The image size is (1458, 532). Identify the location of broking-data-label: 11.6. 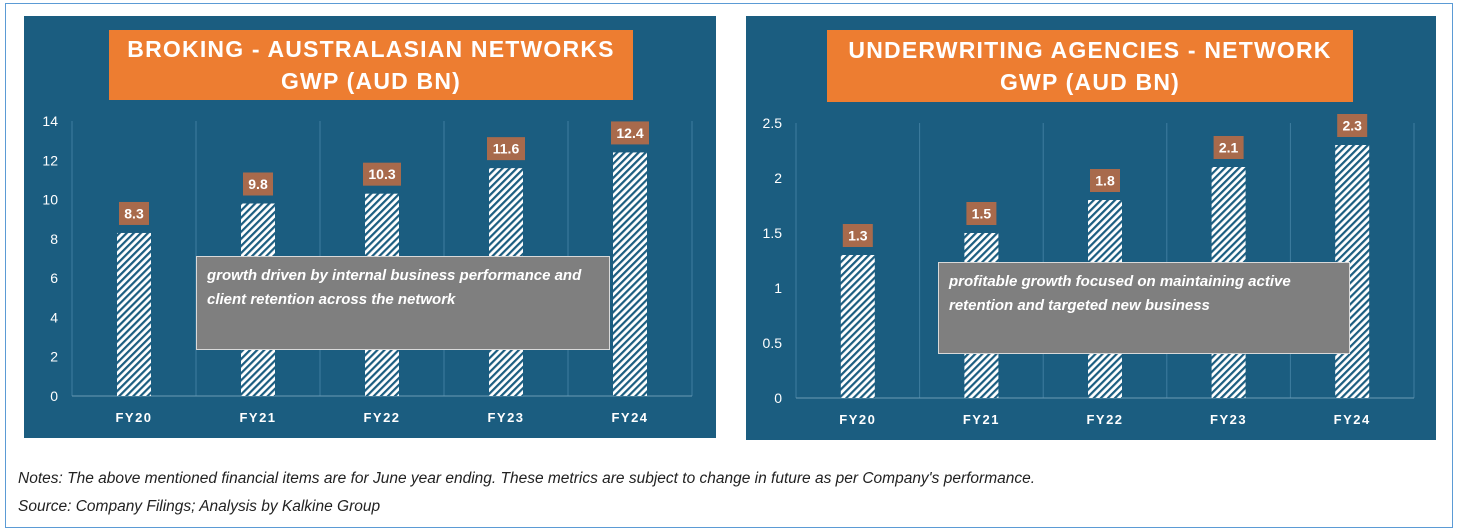
(506, 149).